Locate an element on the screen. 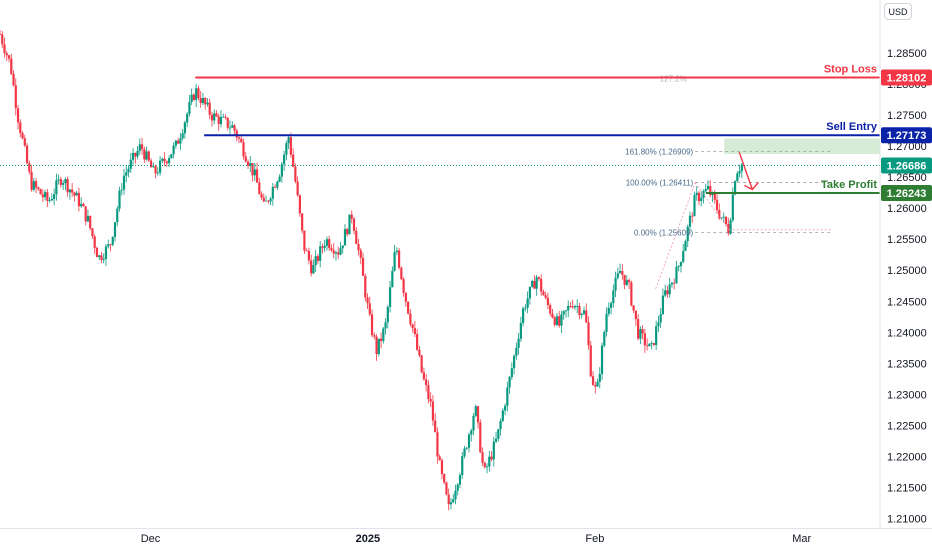 Image resolution: width=932 pixels, height=555 pixels. price-tick-label: 1.21000 is located at coordinates (907, 520).